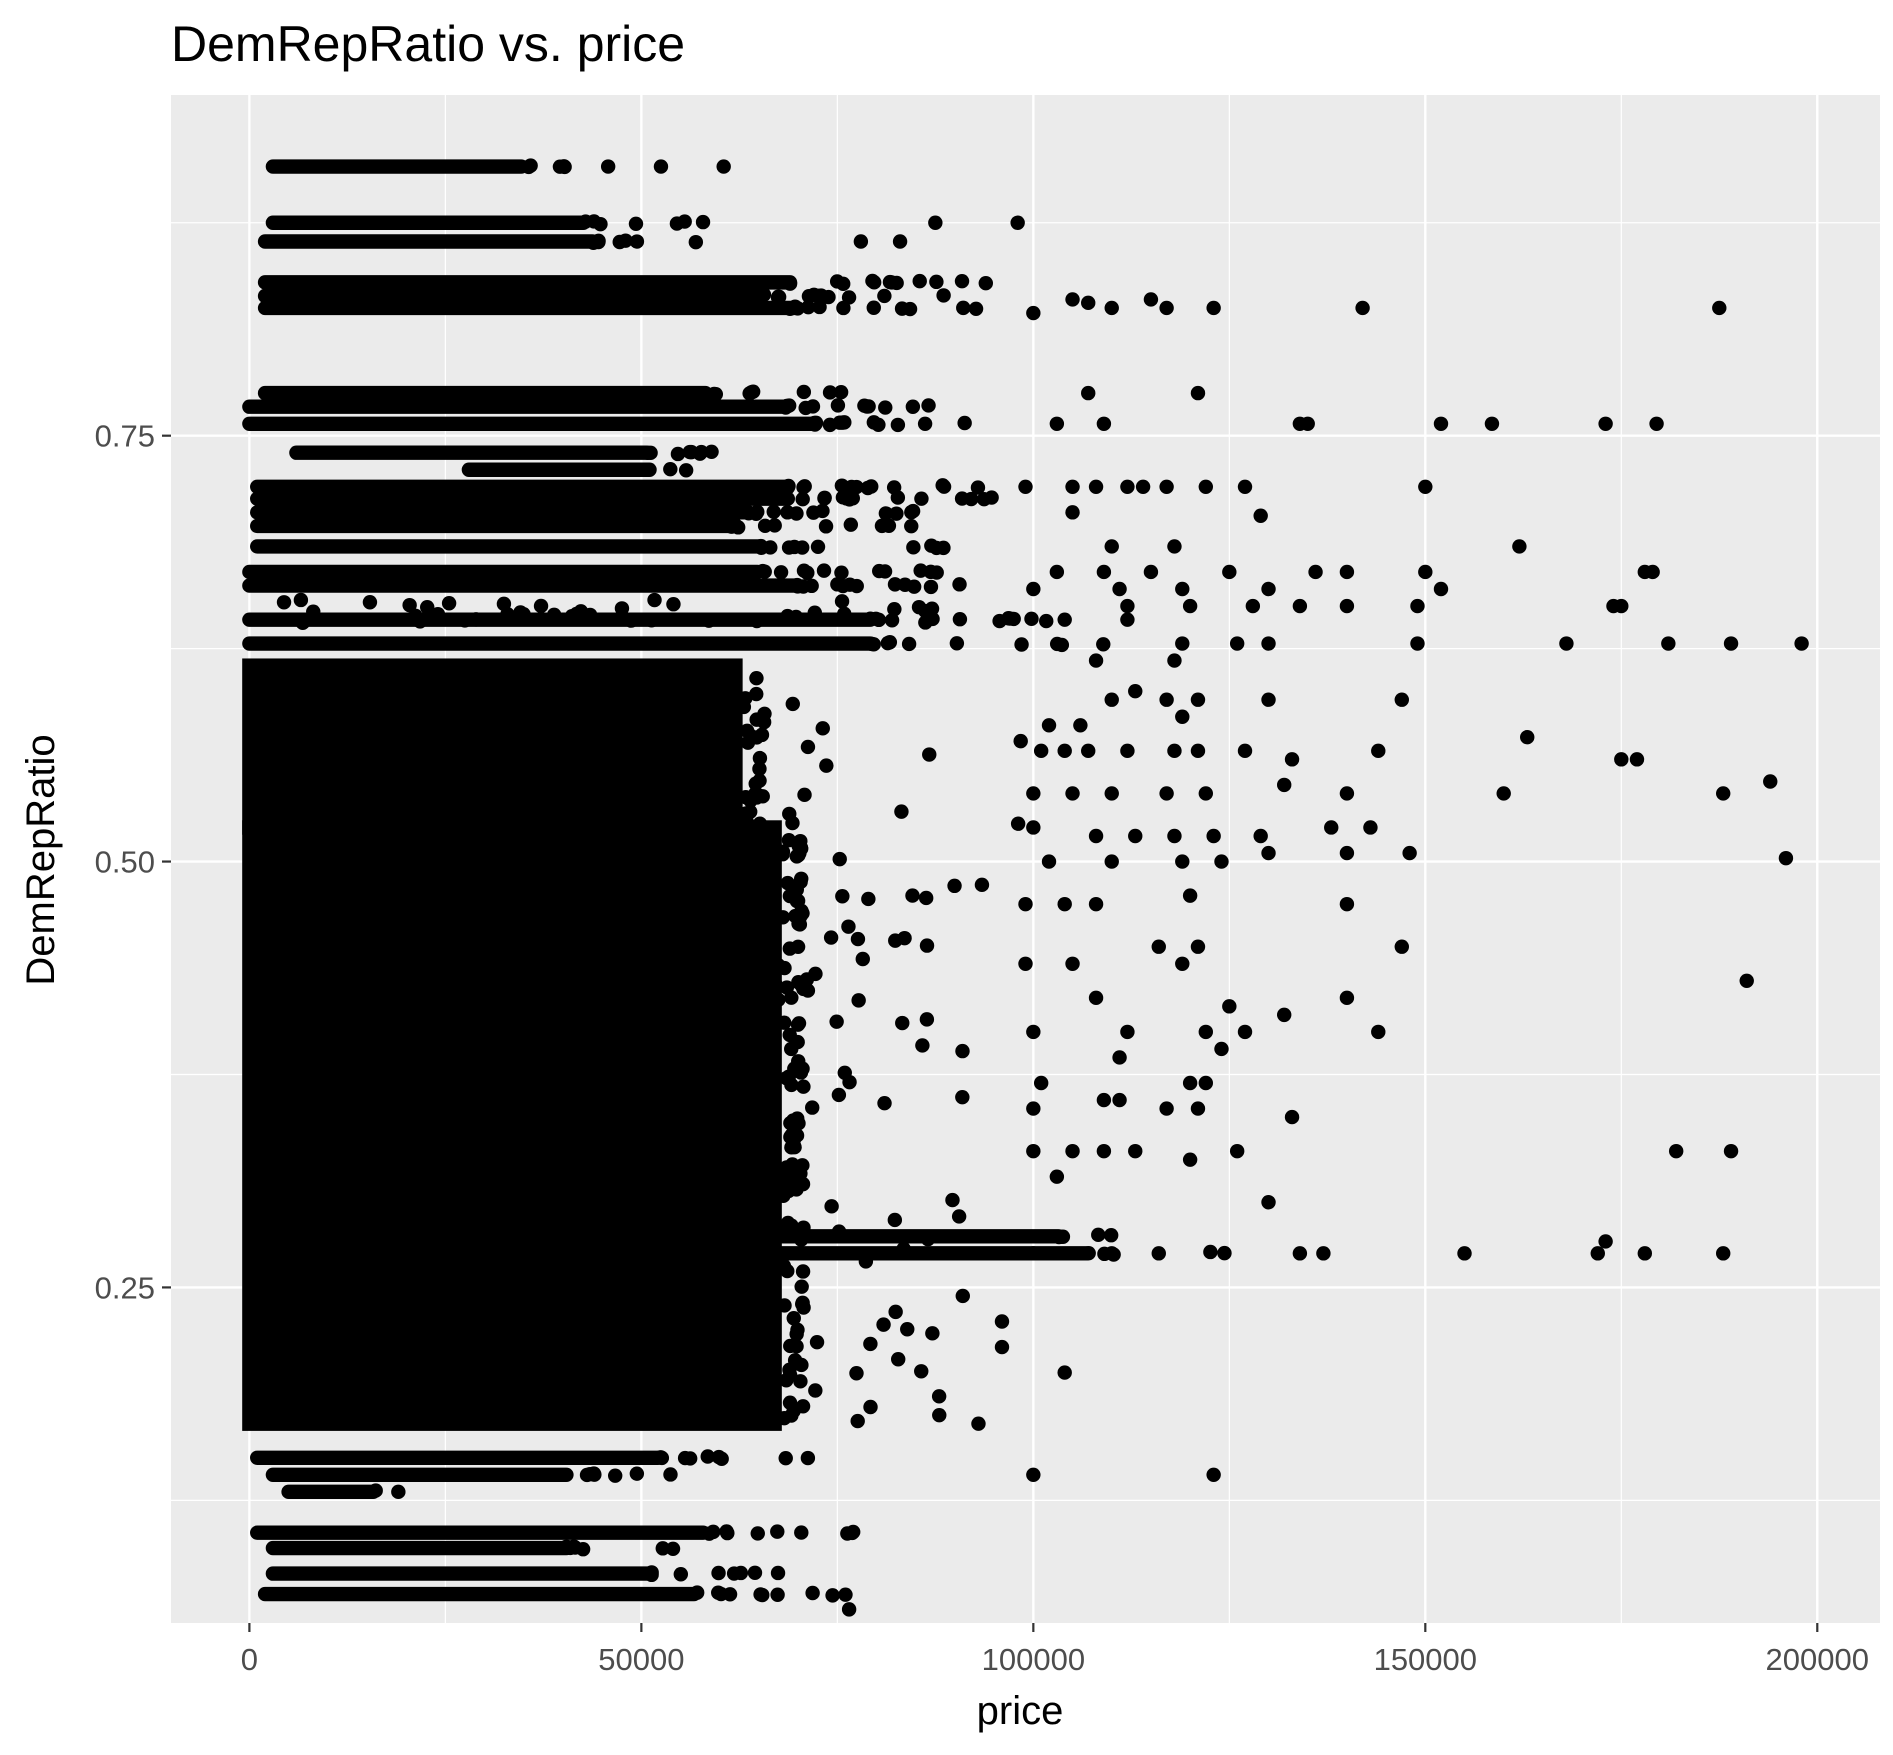 The width and height of the screenshot is (1893, 1755). What do you see at coordinates (41, 859) in the screenshot?
I see `y-axis-title: DemRepRatio` at bounding box center [41, 859].